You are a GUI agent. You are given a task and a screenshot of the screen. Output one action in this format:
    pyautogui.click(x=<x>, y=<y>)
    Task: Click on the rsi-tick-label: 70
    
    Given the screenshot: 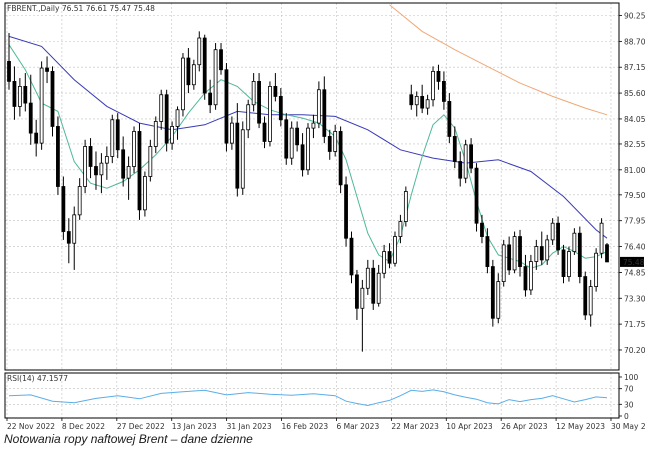 What is the action you would take?
    pyautogui.click(x=629, y=389)
    